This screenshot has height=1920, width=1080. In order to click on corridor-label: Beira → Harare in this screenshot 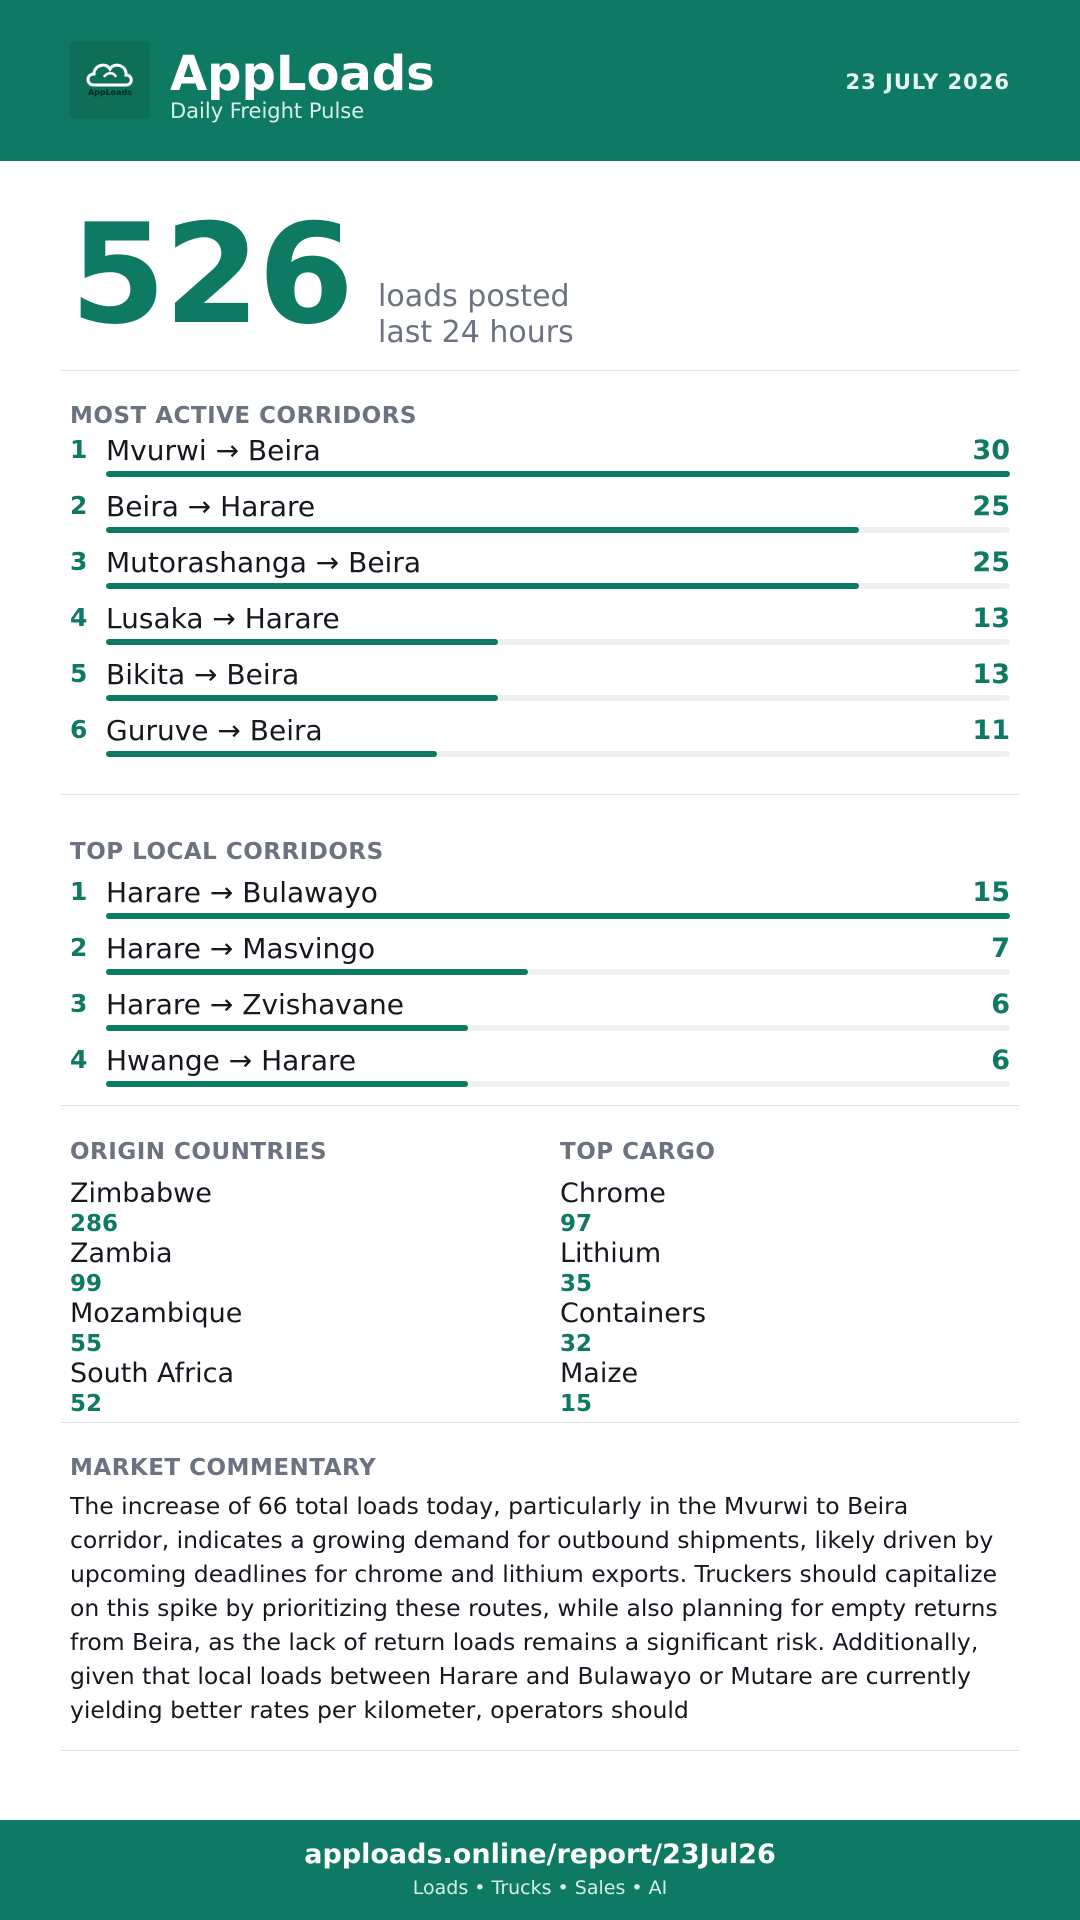, I will do `click(211, 506)`.